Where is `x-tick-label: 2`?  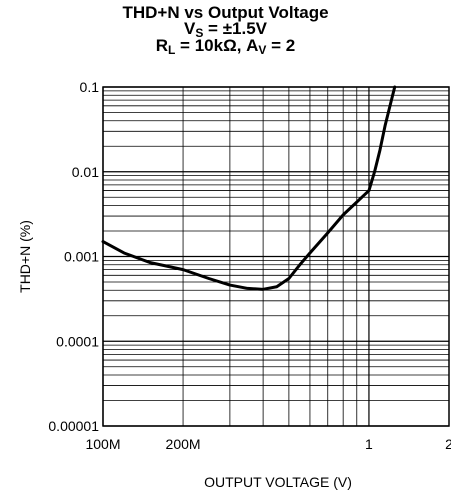 x-tick-label: 2 is located at coordinates (448, 444).